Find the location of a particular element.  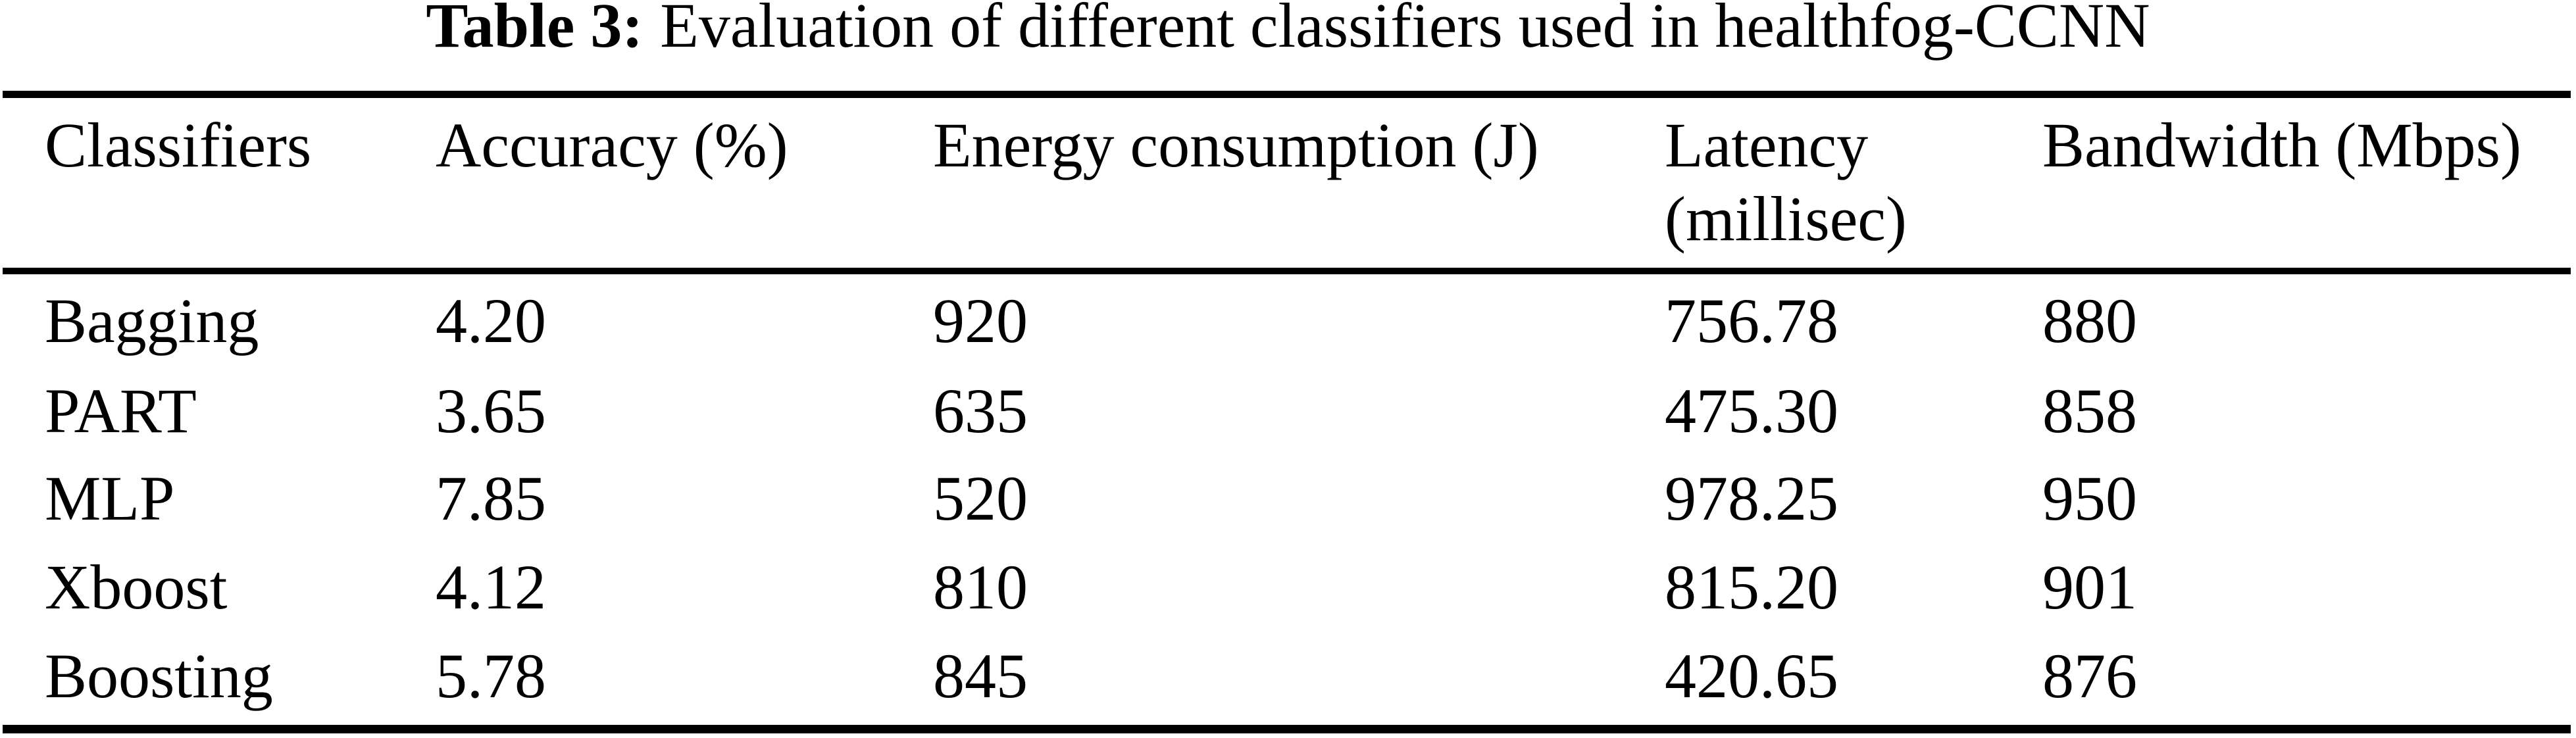

cell-classifier: Bagging is located at coordinates (152, 320).